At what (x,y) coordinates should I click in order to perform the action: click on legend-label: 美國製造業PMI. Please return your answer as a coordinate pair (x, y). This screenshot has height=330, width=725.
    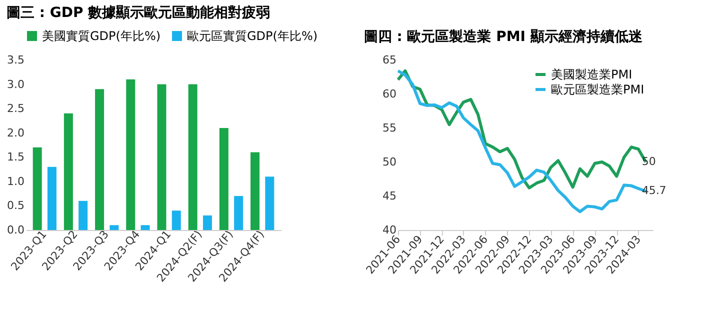
    Looking at the image, I should click on (591, 75).